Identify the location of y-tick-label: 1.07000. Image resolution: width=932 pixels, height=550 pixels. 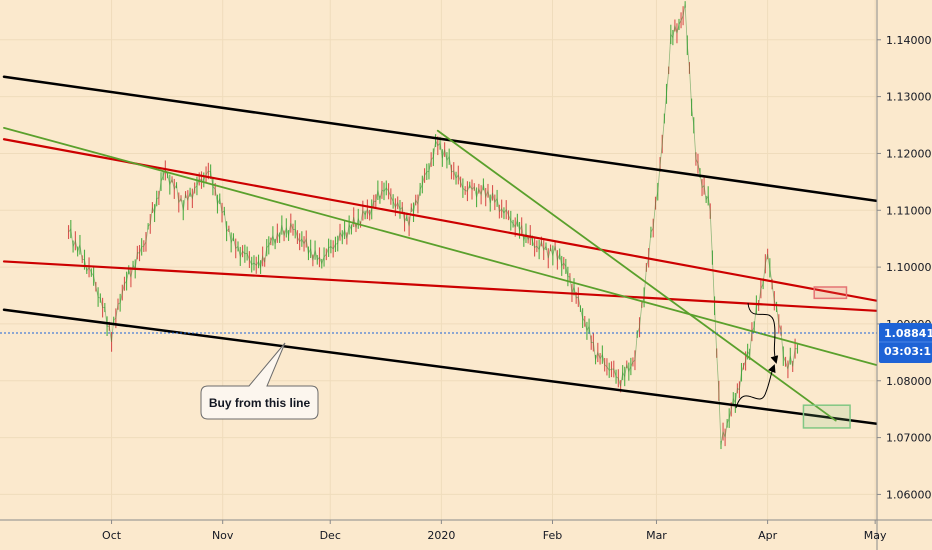
(909, 438).